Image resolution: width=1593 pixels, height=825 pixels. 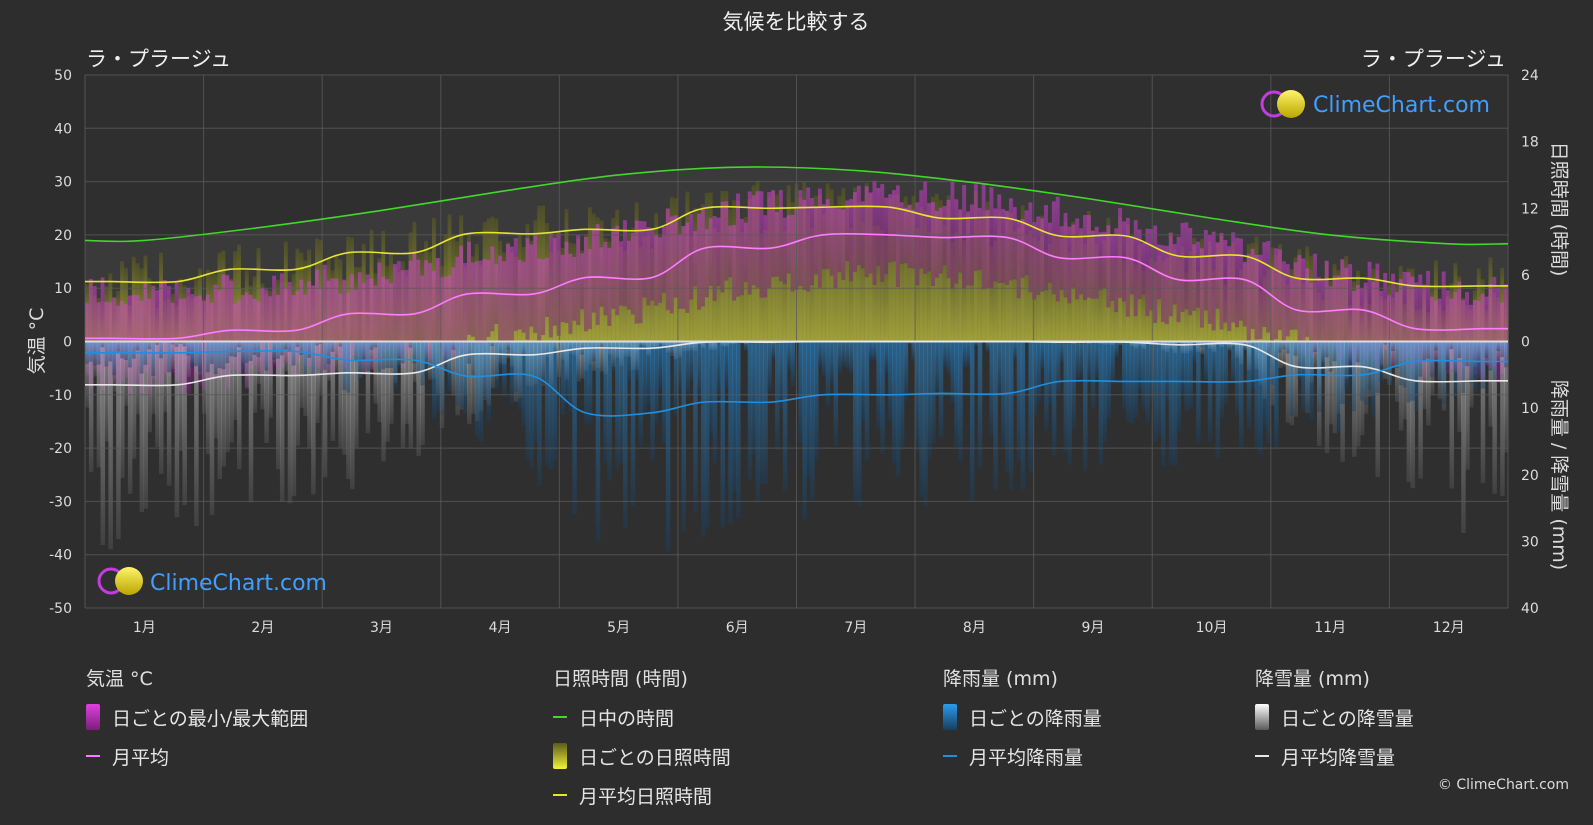 I want to click on legend-label: 月平均降雨量, so click(x=1026, y=757).